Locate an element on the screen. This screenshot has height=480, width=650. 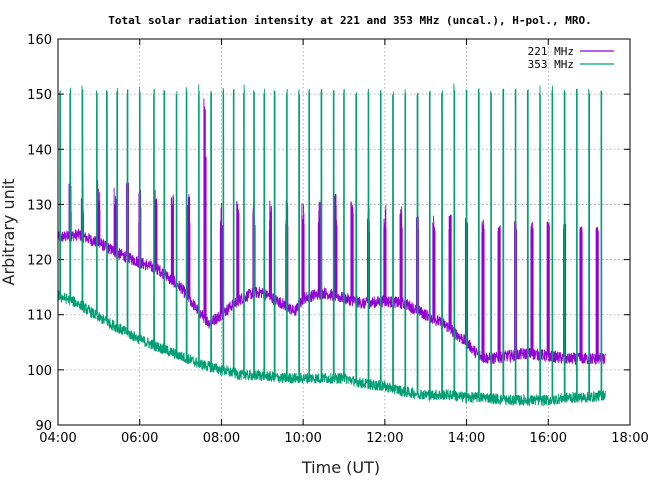
y-tick-label: 160 is located at coordinates (39, 40).